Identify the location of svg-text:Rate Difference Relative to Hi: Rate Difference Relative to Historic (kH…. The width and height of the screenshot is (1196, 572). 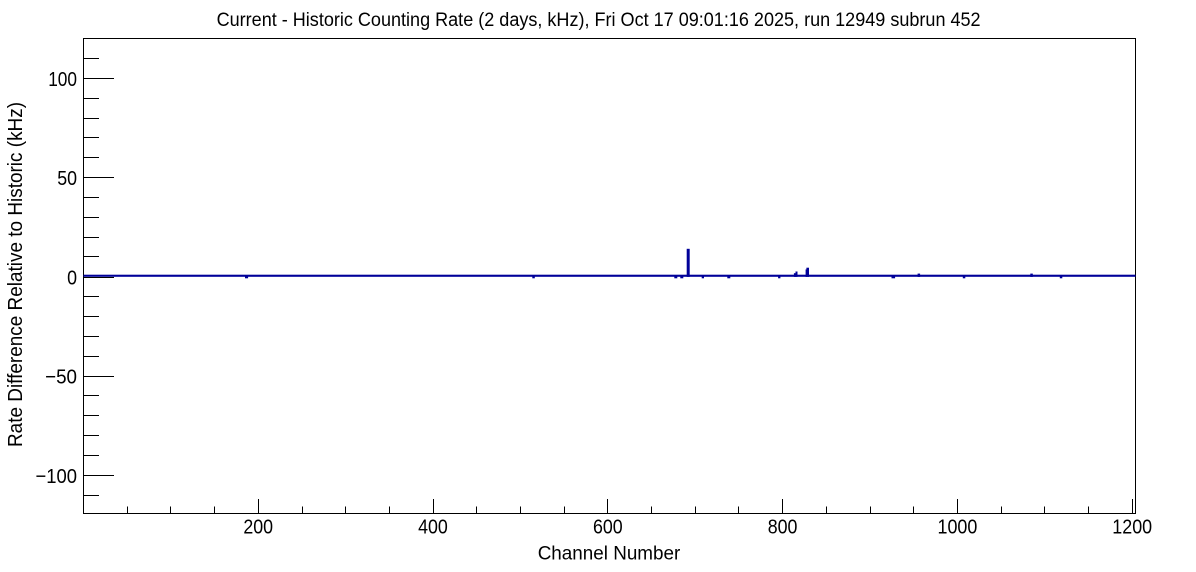
(15, 274).